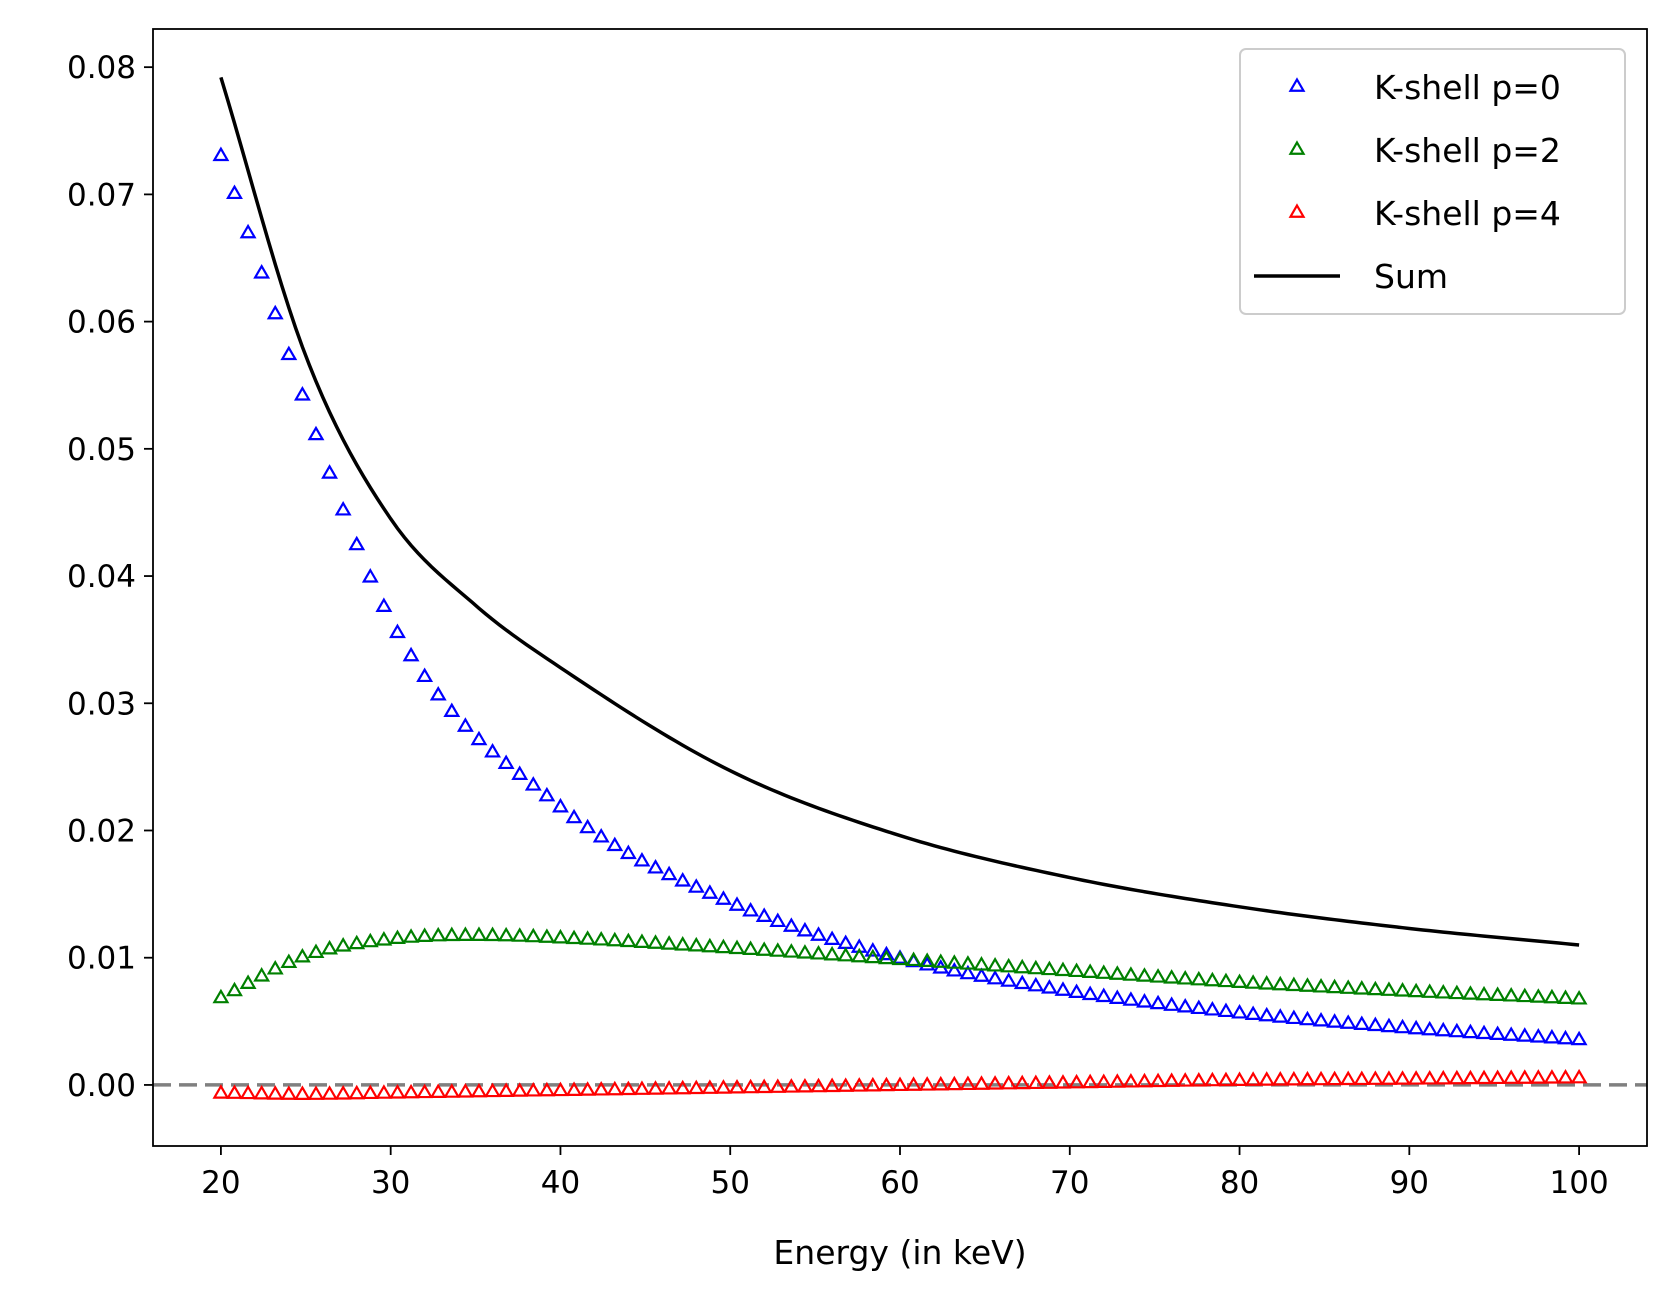  Describe the element at coordinates (1467, 213) in the screenshot. I see `legend-label: K-shell p=4` at that location.